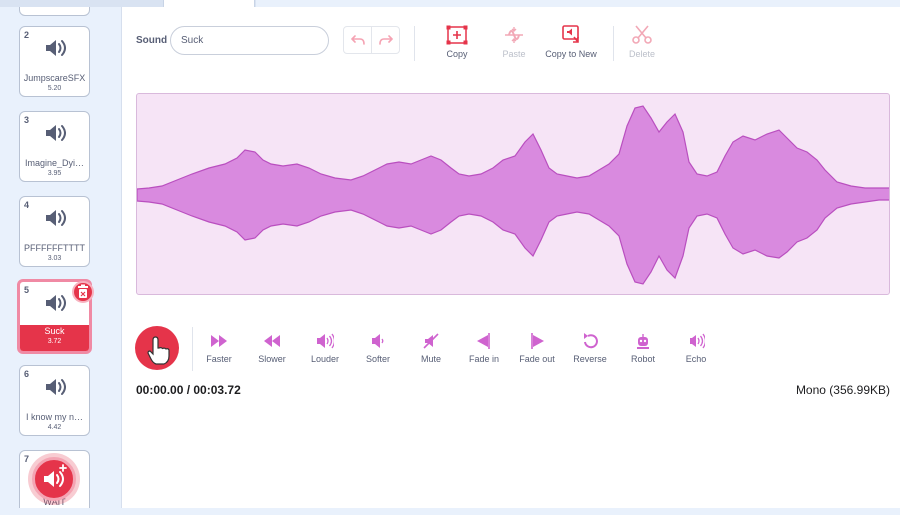  What do you see at coordinates (192, 349) in the screenshot?
I see `effects-divider` at bounding box center [192, 349].